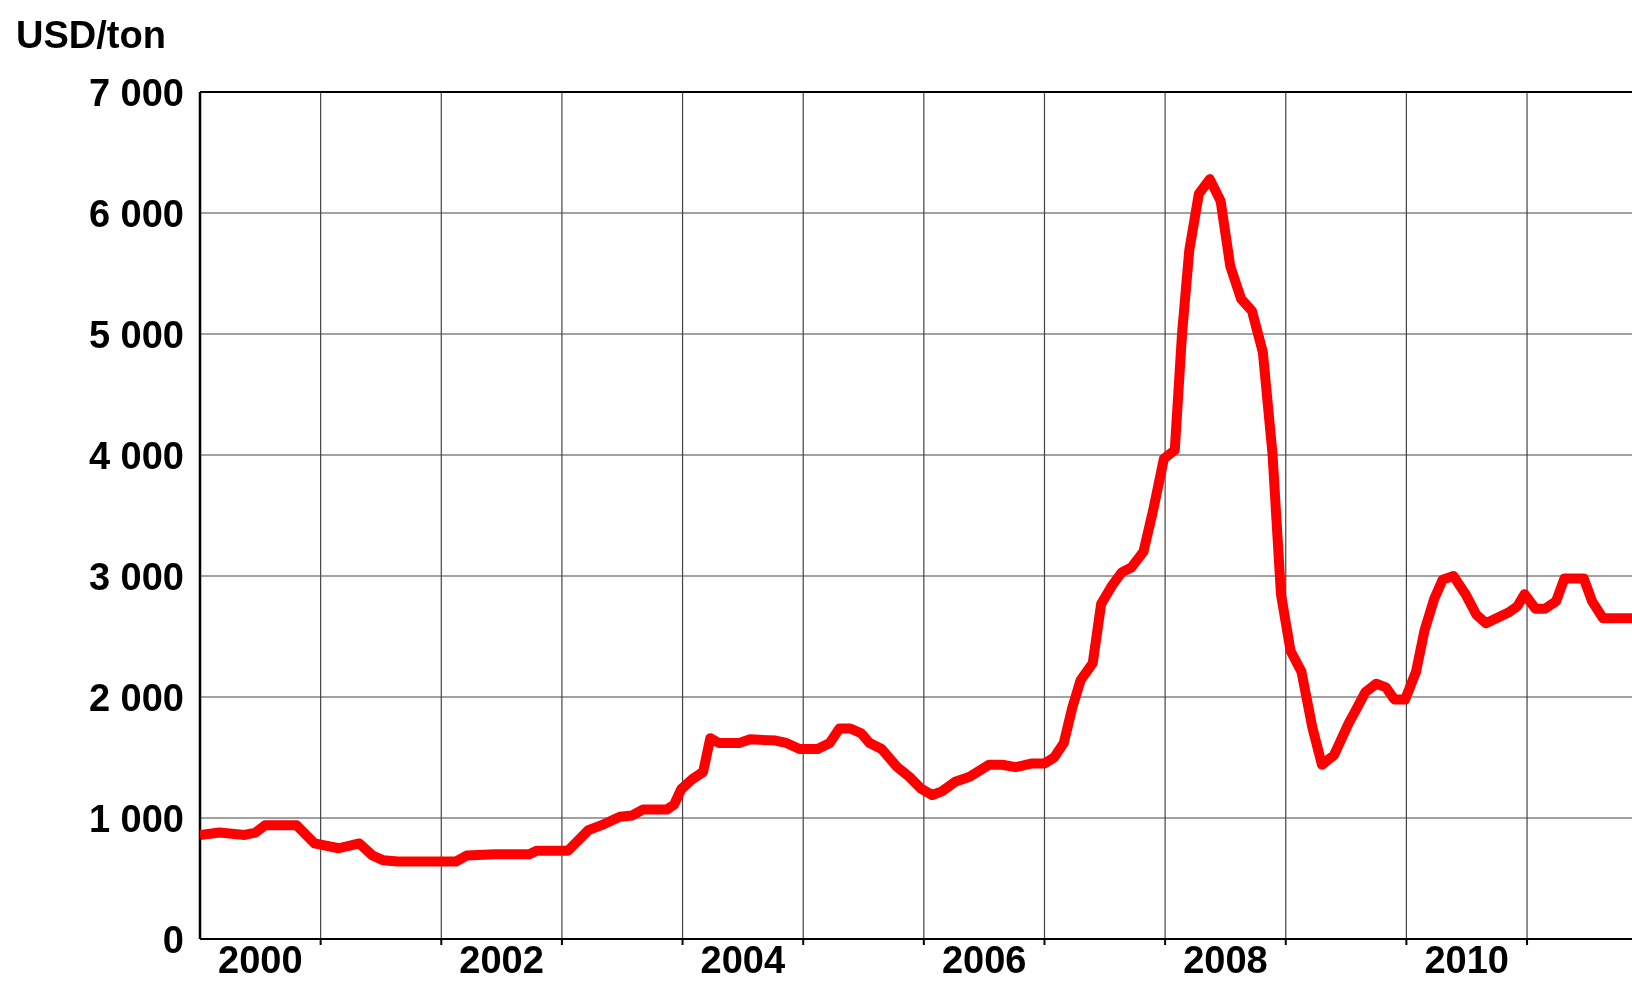  What do you see at coordinates (1225, 960) in the screenshot?
I see `x-tick-label: 2008` at bounding box center [1225, 960].